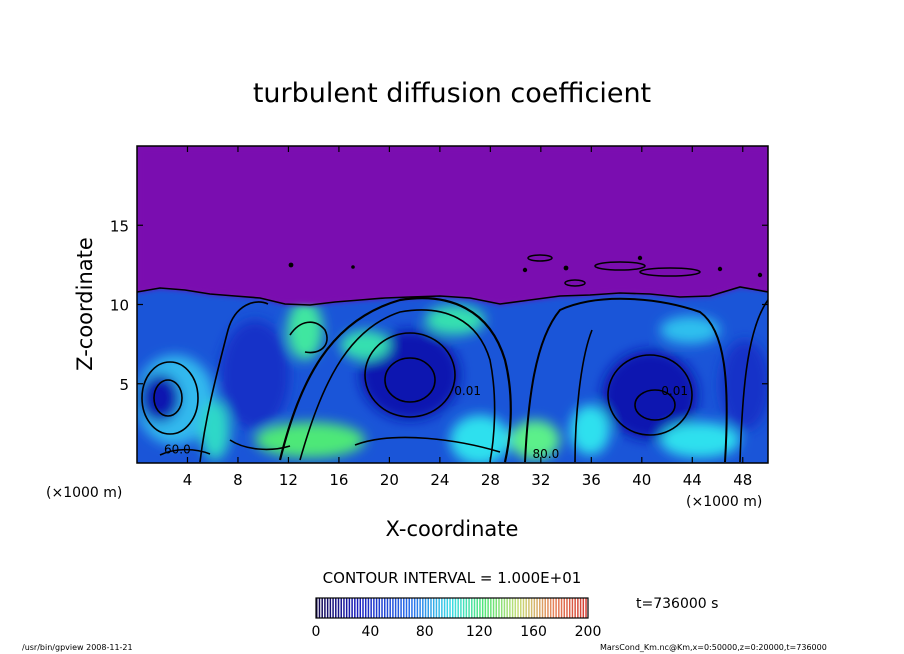 The image size is (904, 654). I want to click on x-tick-label: 12, so click(288, 480).